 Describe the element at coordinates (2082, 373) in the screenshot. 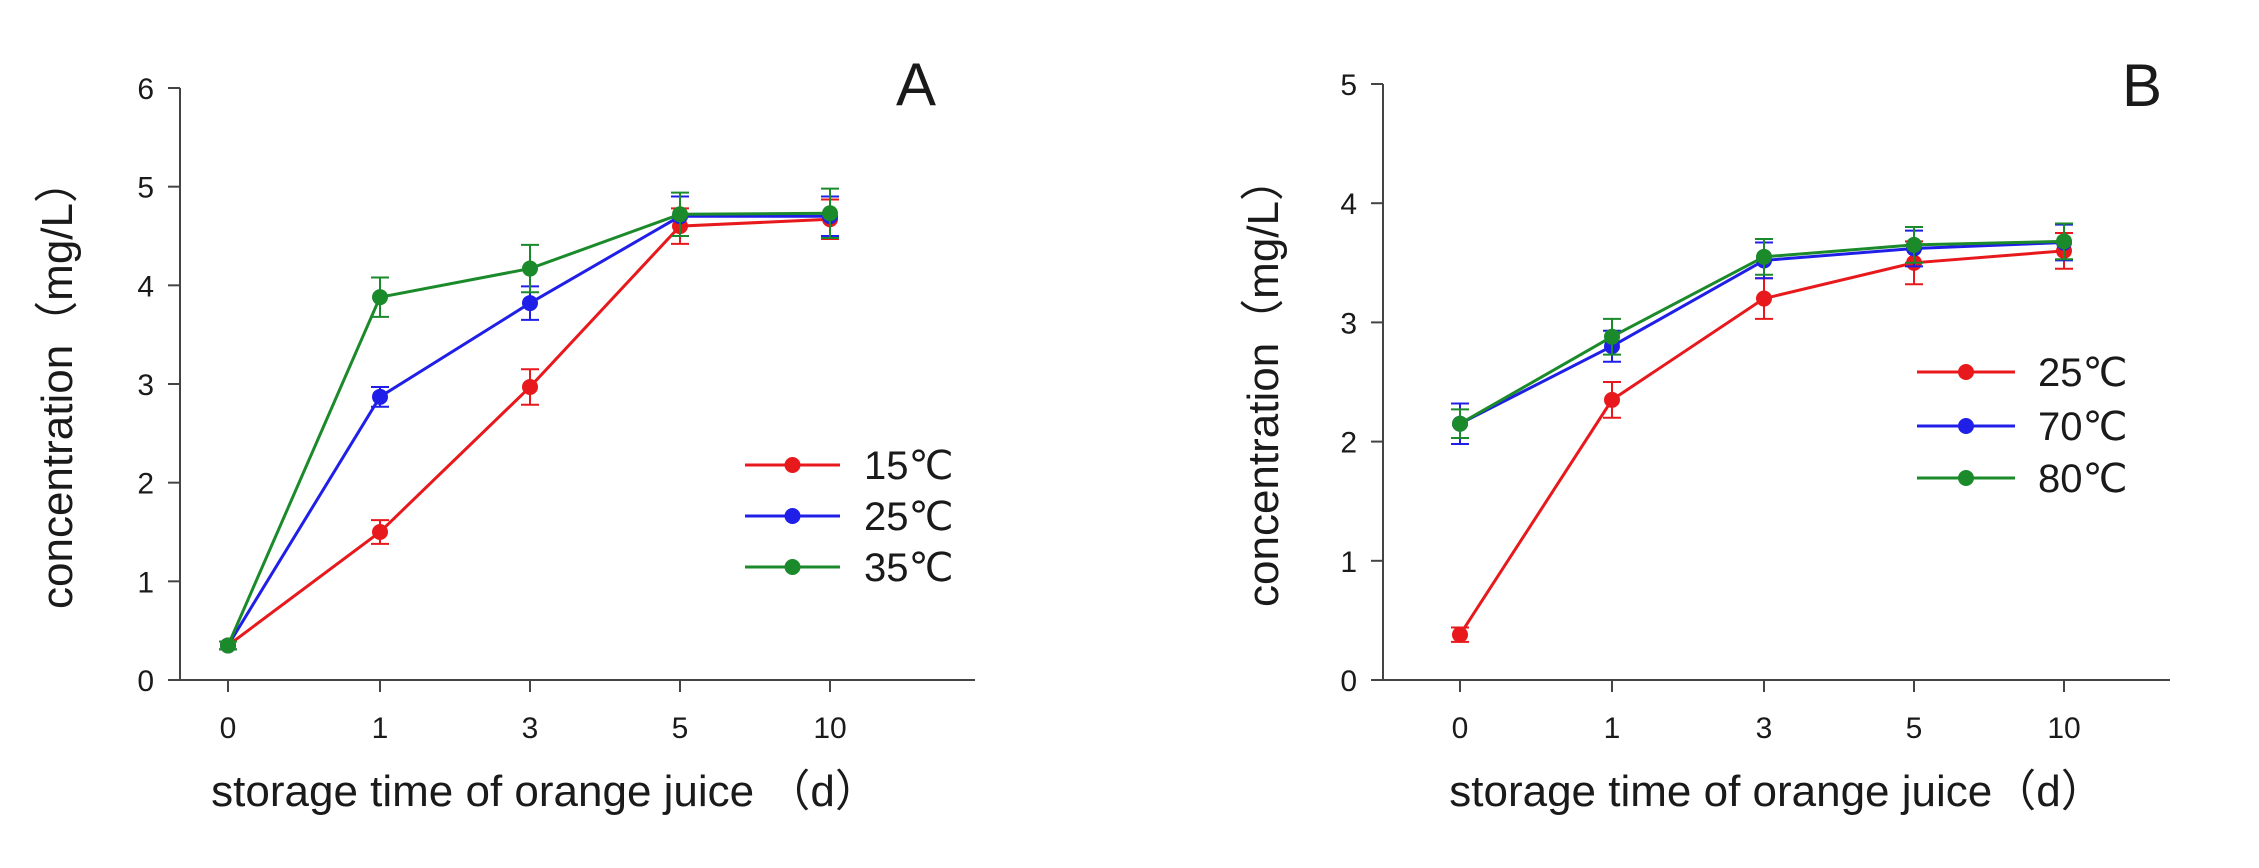

I see `panel-b-legend-label: 25℃` at that location.